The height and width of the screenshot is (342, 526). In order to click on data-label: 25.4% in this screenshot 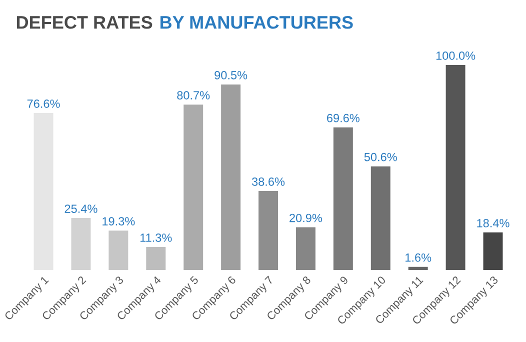, I will do `click(81, 208)`.